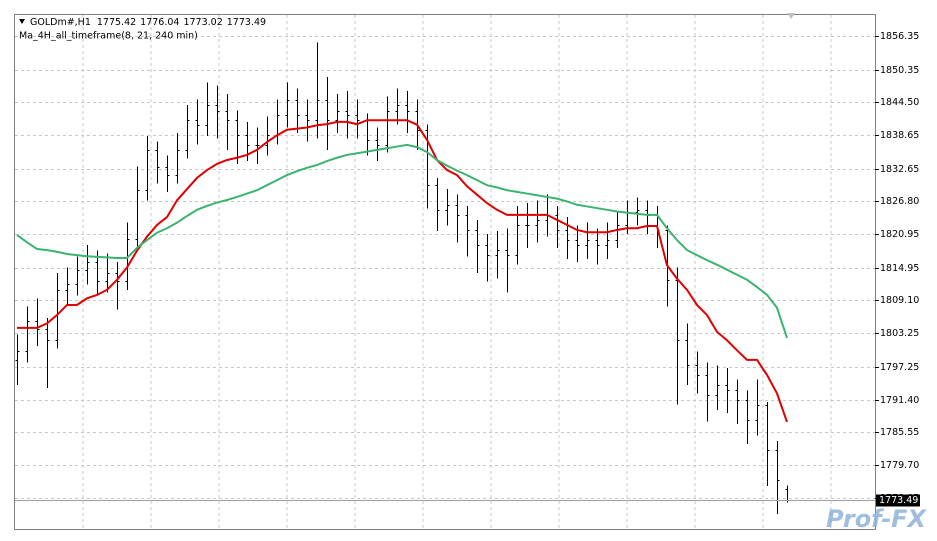 This screenshot has height=541, width=937. What do you see at coordinates (116, 22) in the screenshot?
I see `open-value: 1775.42` at bounding box center [116, 22].